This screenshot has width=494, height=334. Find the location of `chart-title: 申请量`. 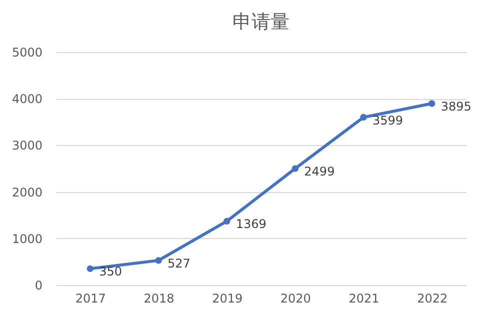

chart-title: 申请量 is located at coordinates (261, 22).